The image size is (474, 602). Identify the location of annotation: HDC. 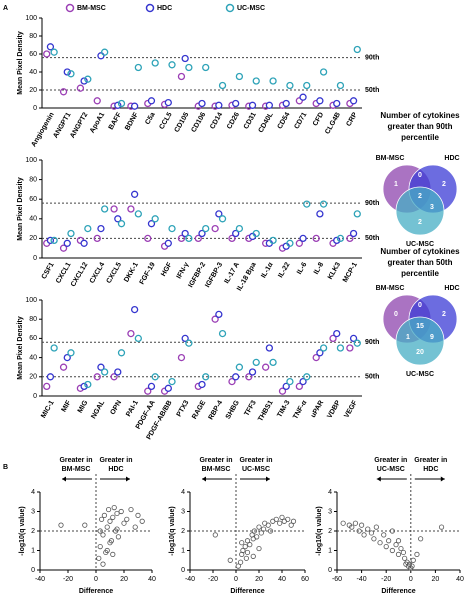
(115, 469).